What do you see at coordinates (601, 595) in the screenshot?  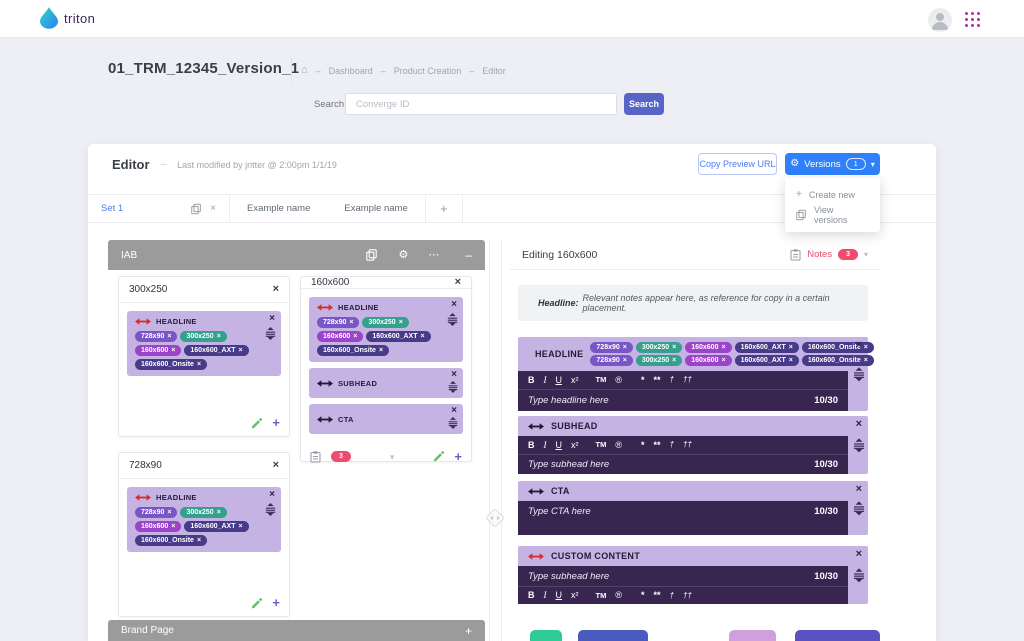 I see `format-trademark-button: TM` at bounding box center [601, 595].